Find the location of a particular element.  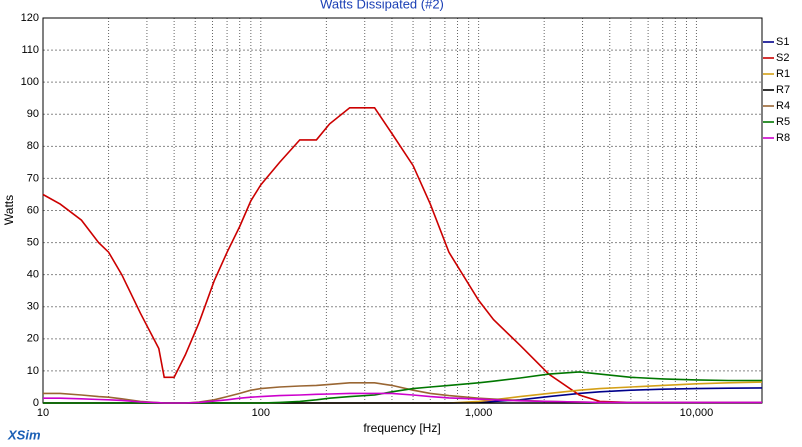

legend-label: R5 is located at coordinates (783, 122).